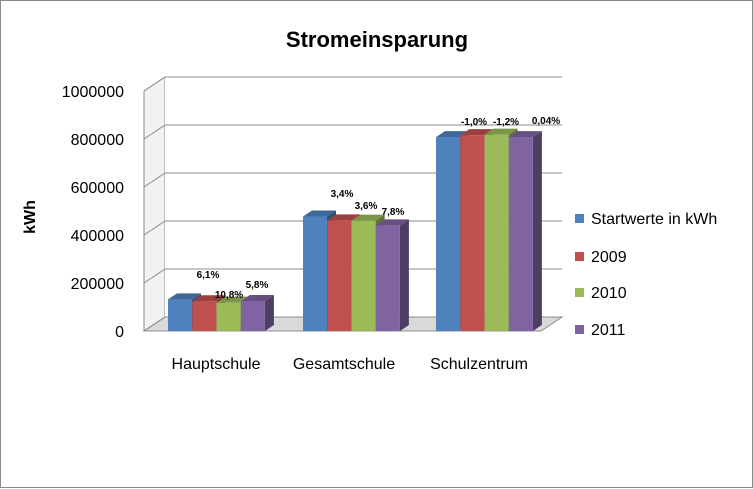 The width and height of the screenshot is (753, 489). I want to click on legend-label: 2009, so click(609, 257).